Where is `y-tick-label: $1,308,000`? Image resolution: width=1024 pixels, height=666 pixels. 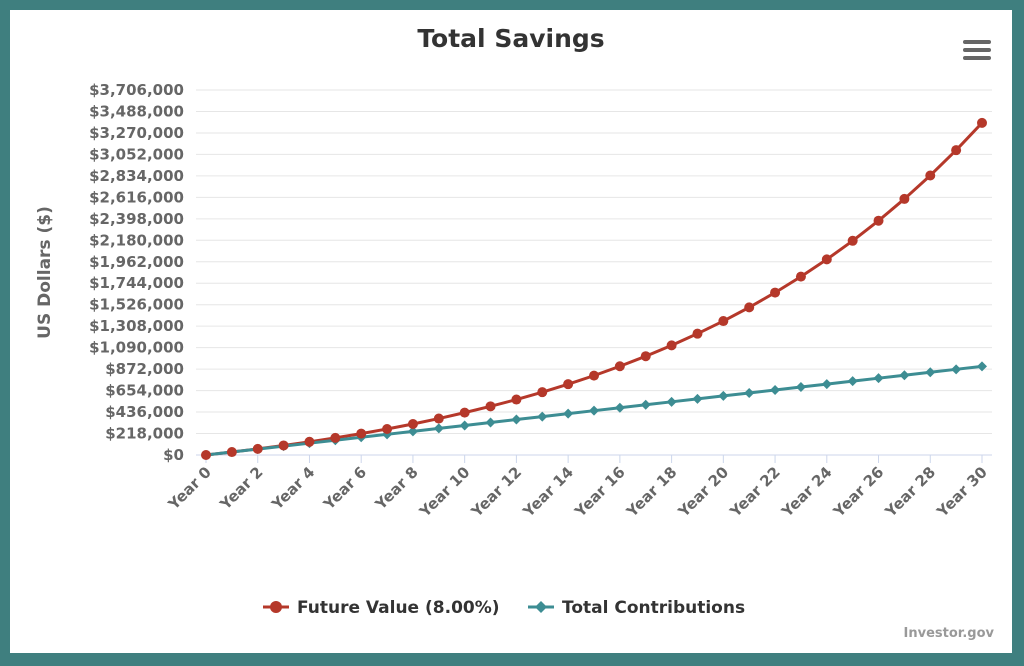
y-tick-label: $1,308,000 is located at coordinates (136, 326).